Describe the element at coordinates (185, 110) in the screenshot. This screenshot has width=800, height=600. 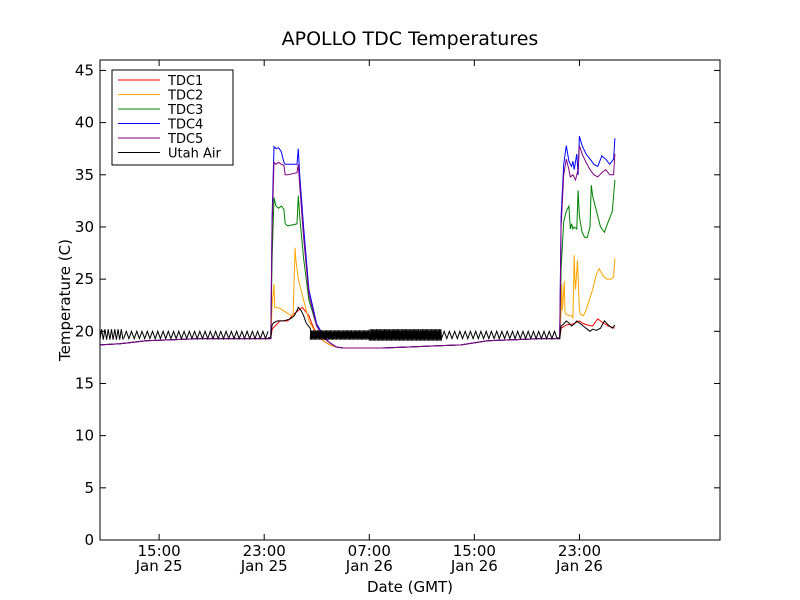
I see `legend-label: TDC3` at that location.